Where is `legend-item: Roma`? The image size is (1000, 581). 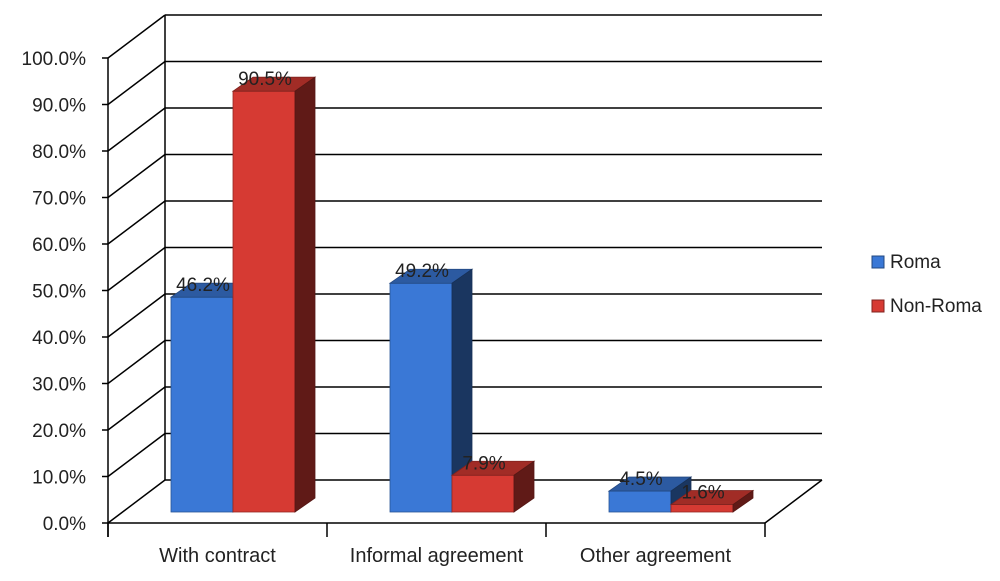 legend-item: Roma is located at coordinates (906, 262).